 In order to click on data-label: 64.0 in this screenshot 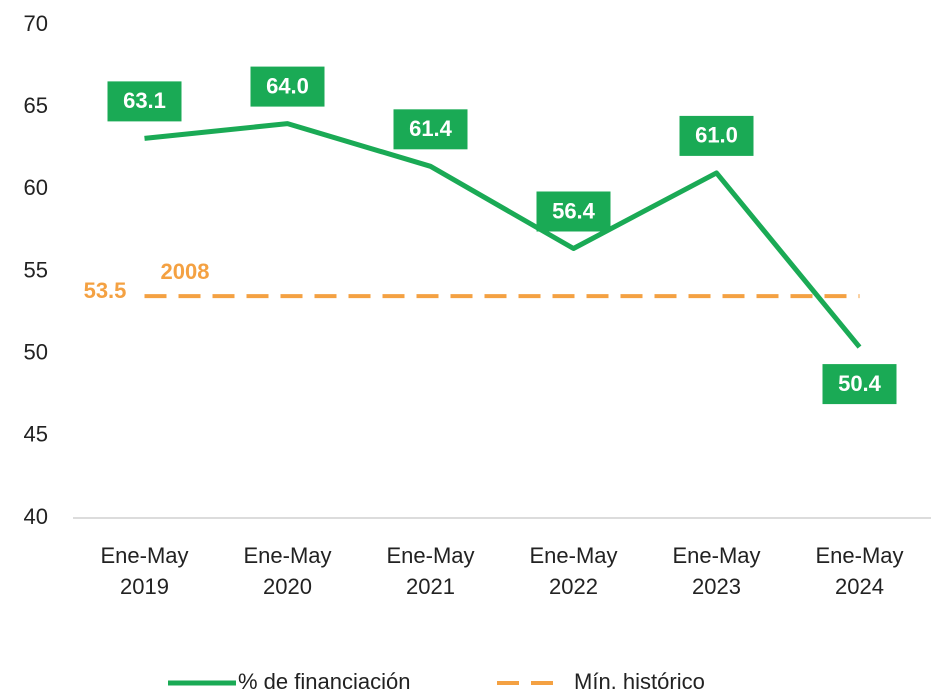, I will do `click(287, 85)`.